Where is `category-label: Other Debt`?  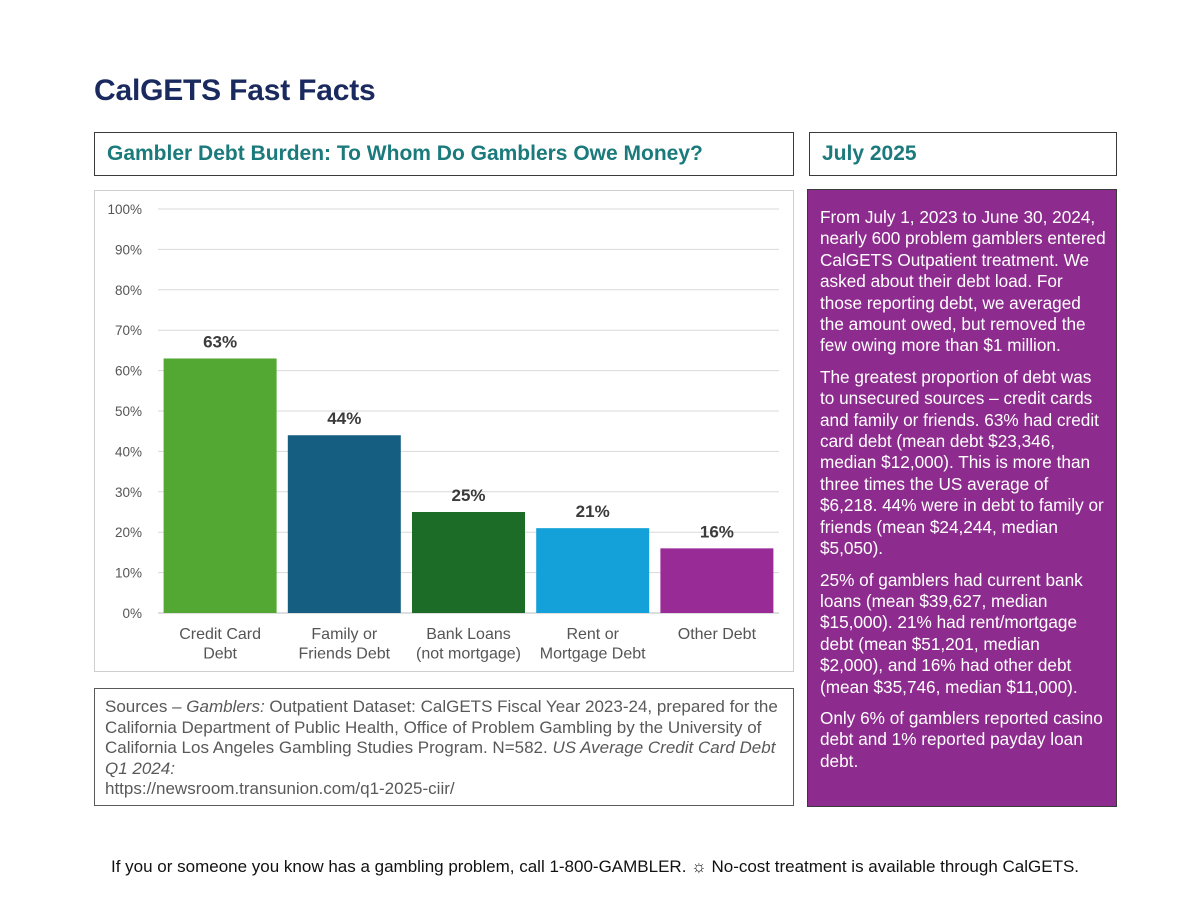 category-label: Other Debt is located at coordinates (717, 634).